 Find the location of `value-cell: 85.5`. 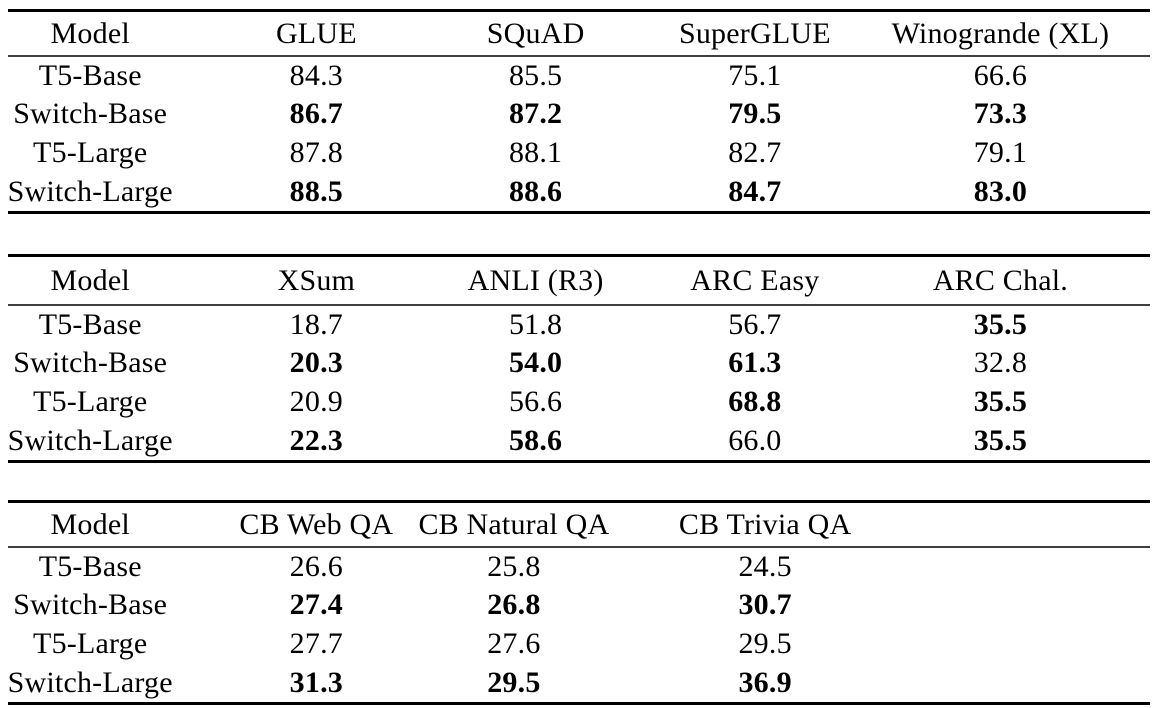

value-cell: 85.5 is located at coordinates (535, 75).